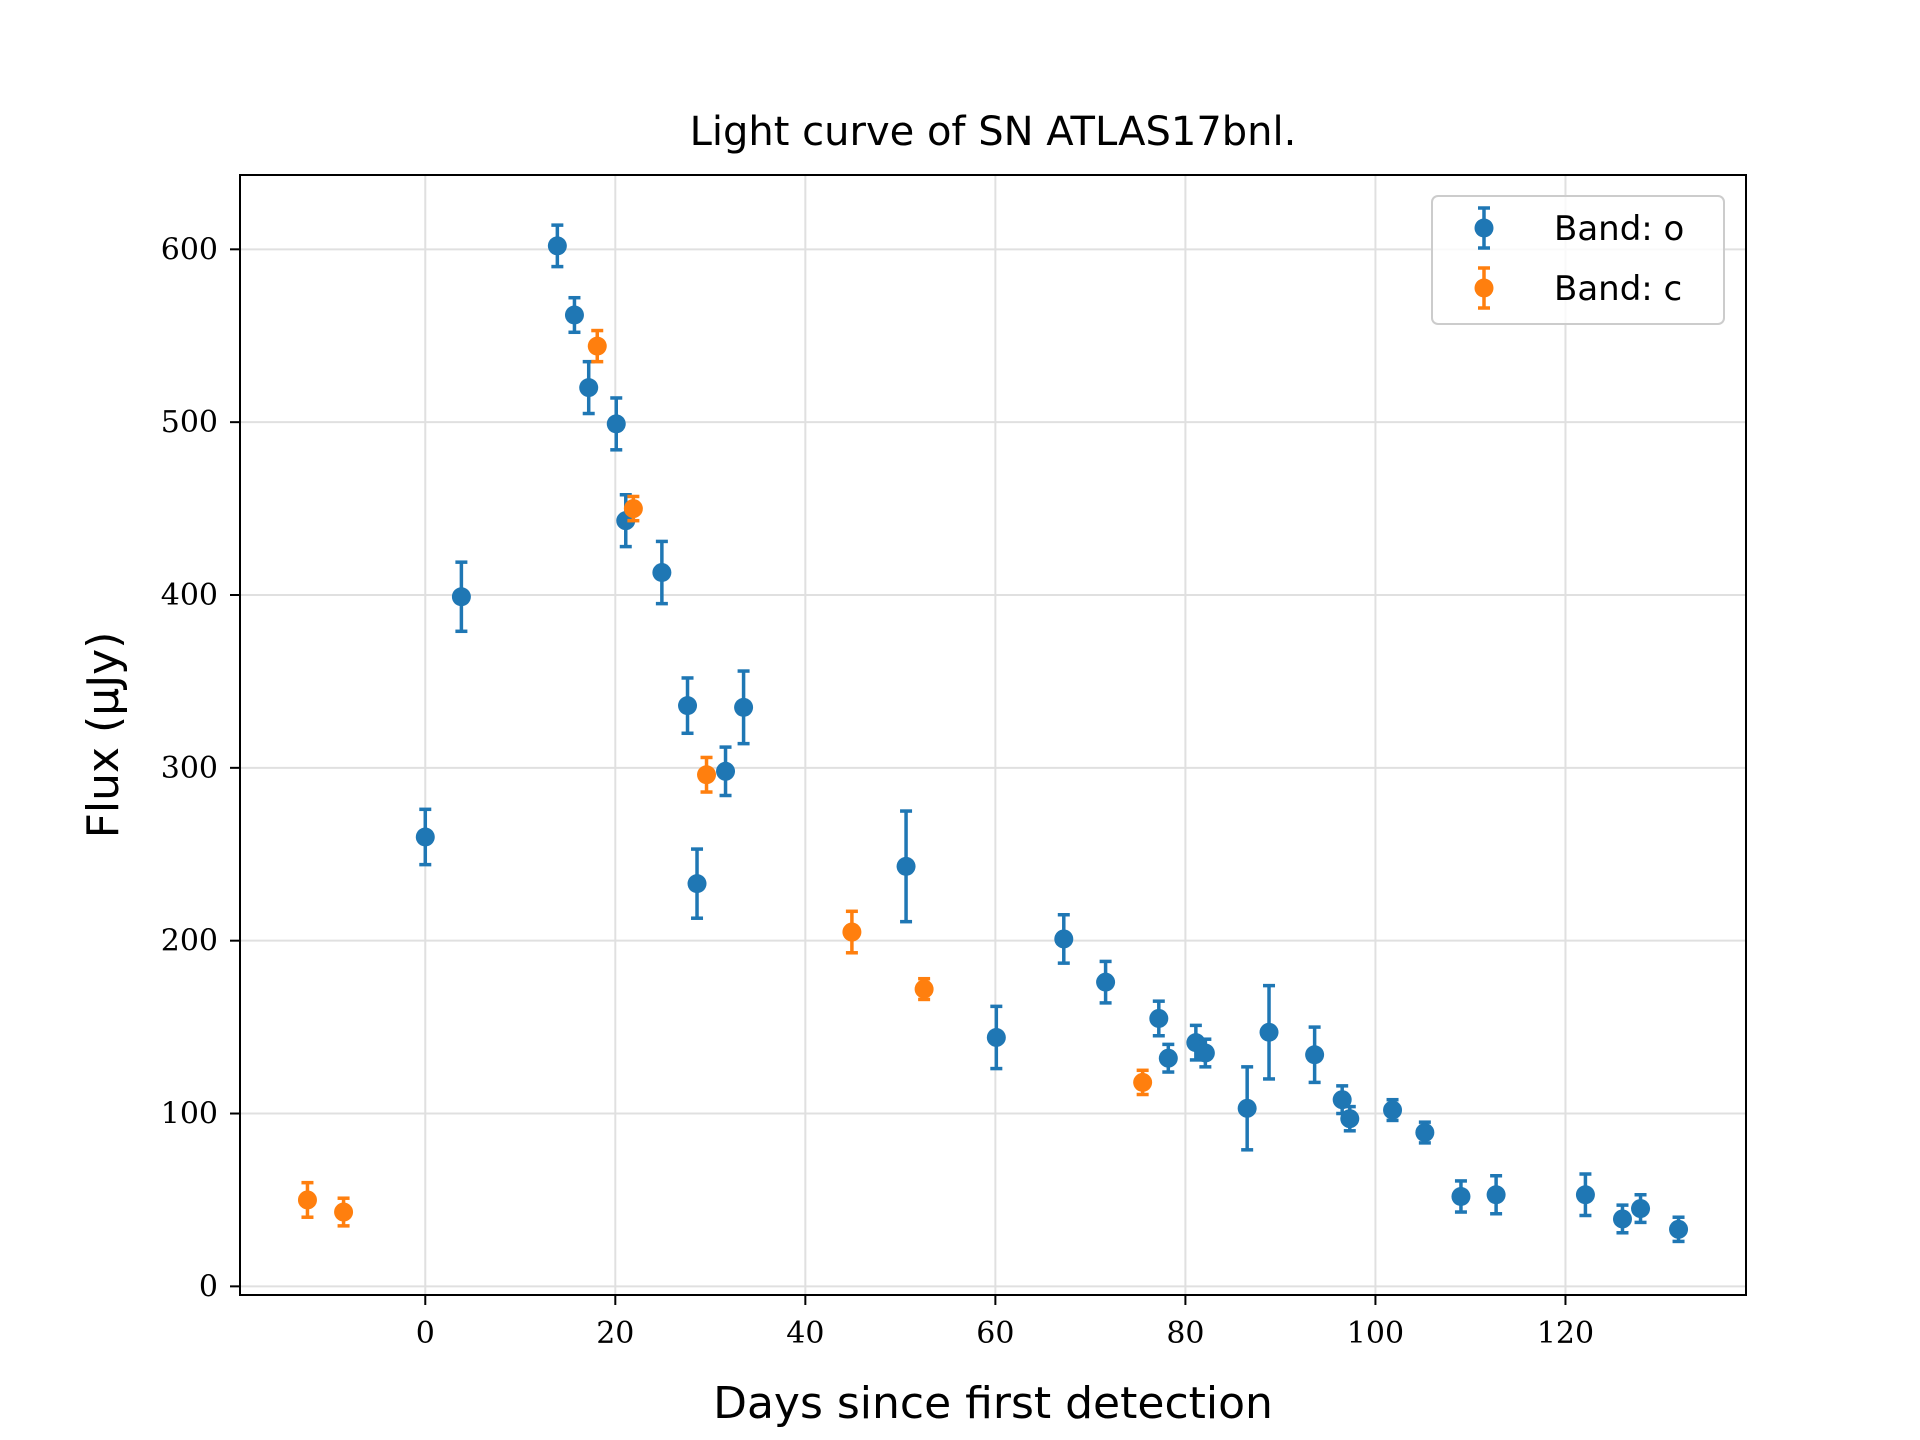  I want to click on x-tick-label: 60, so click(995, 1333).